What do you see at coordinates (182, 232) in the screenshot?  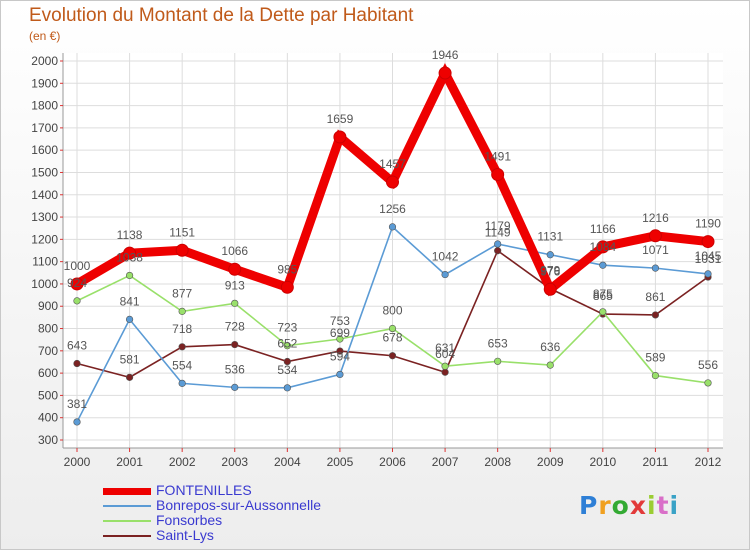 I see `data-label: 1151` at bounding box center [182, 232].